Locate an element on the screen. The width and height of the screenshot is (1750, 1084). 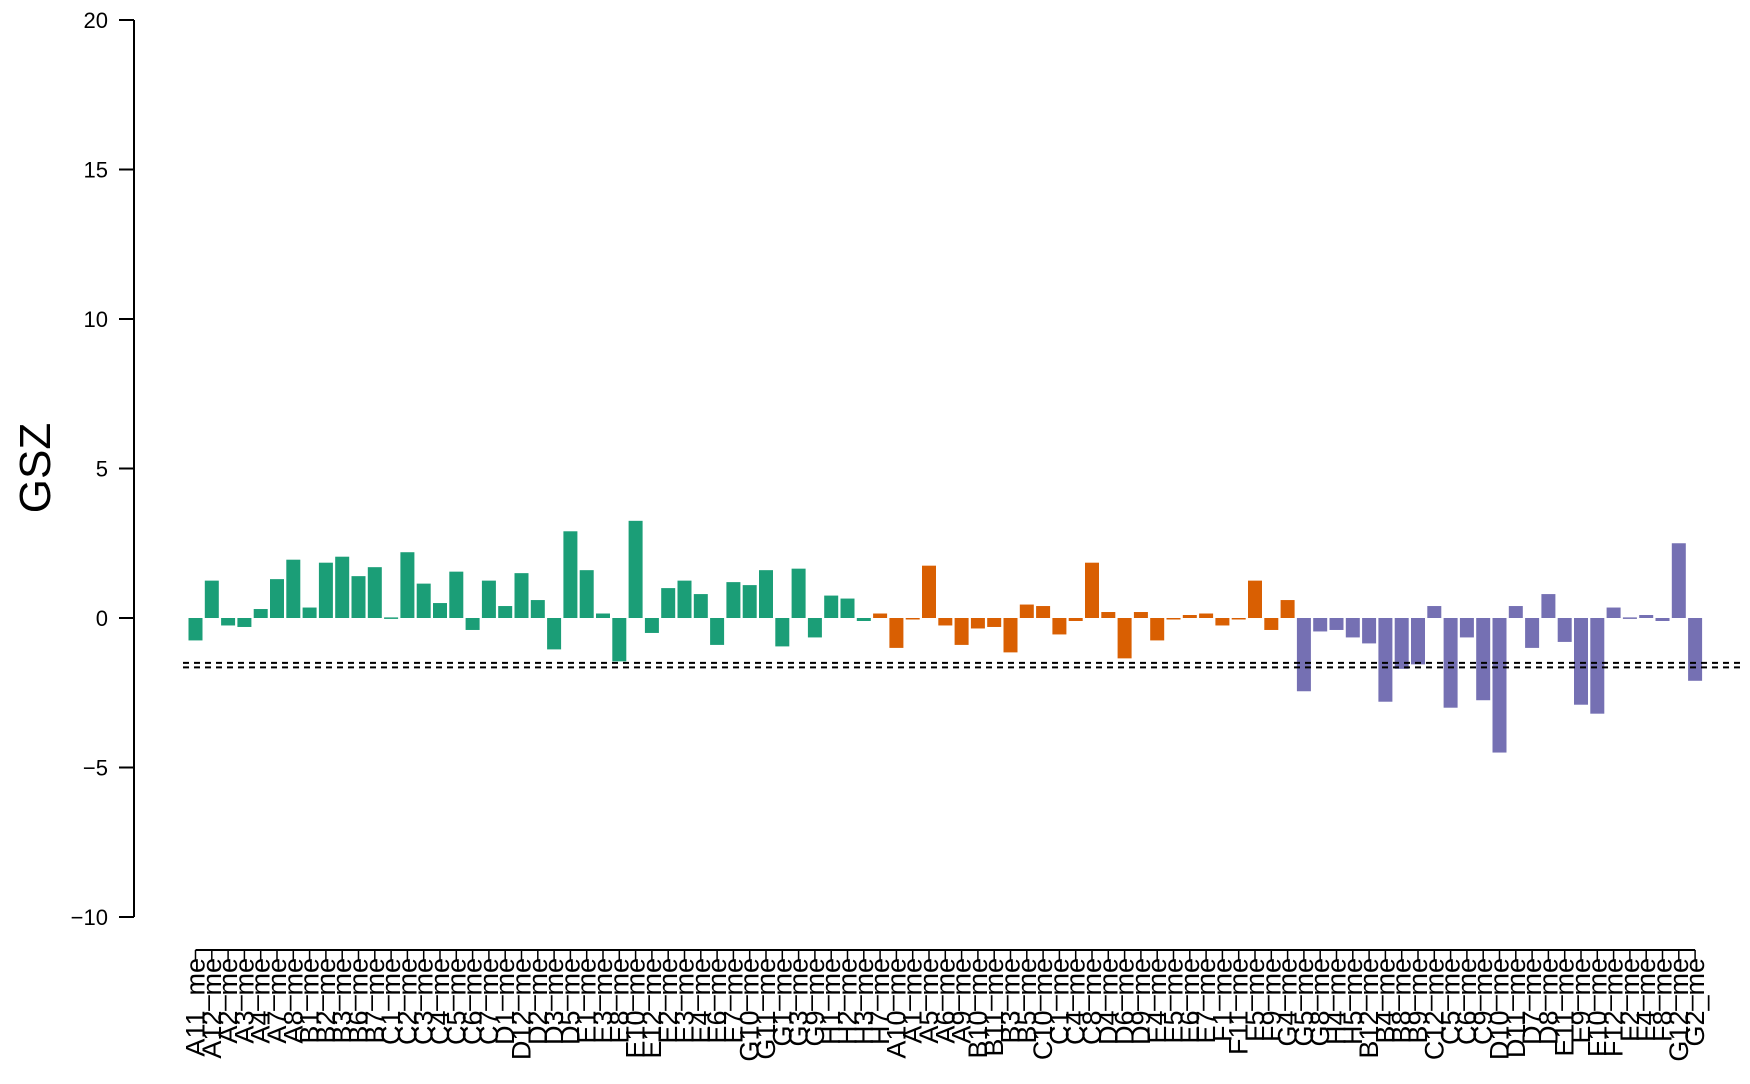
x-tick-label: F11_me is located at coordinates (1239, 1006).